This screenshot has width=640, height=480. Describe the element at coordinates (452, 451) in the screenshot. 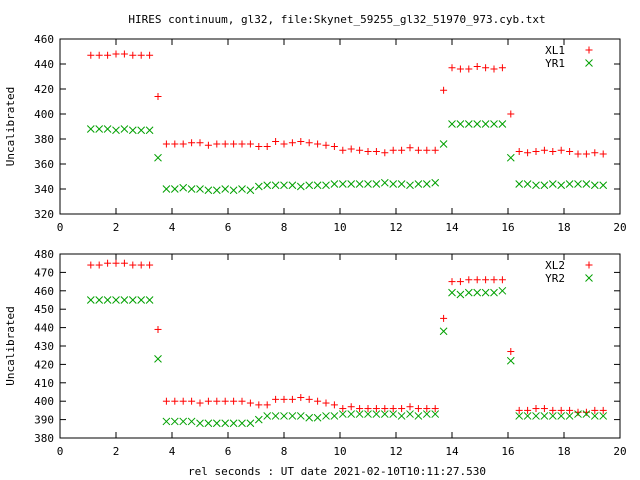

I see `x-tick-label: 14` at that location.